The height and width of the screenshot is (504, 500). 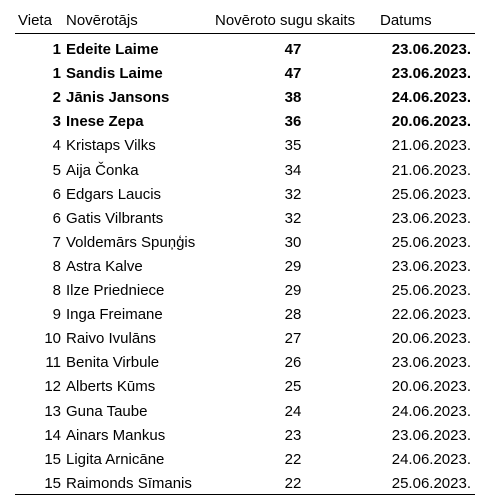 I want to click on observer-name: Ilze Priedniece, so click(x=115, y=290).